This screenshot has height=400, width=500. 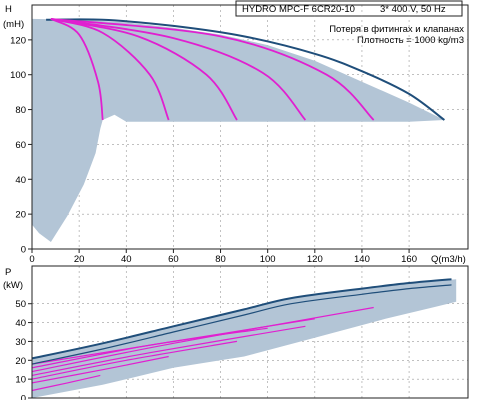 I want to click on power-y-tick-label: 0, so click(x=23, y=397).